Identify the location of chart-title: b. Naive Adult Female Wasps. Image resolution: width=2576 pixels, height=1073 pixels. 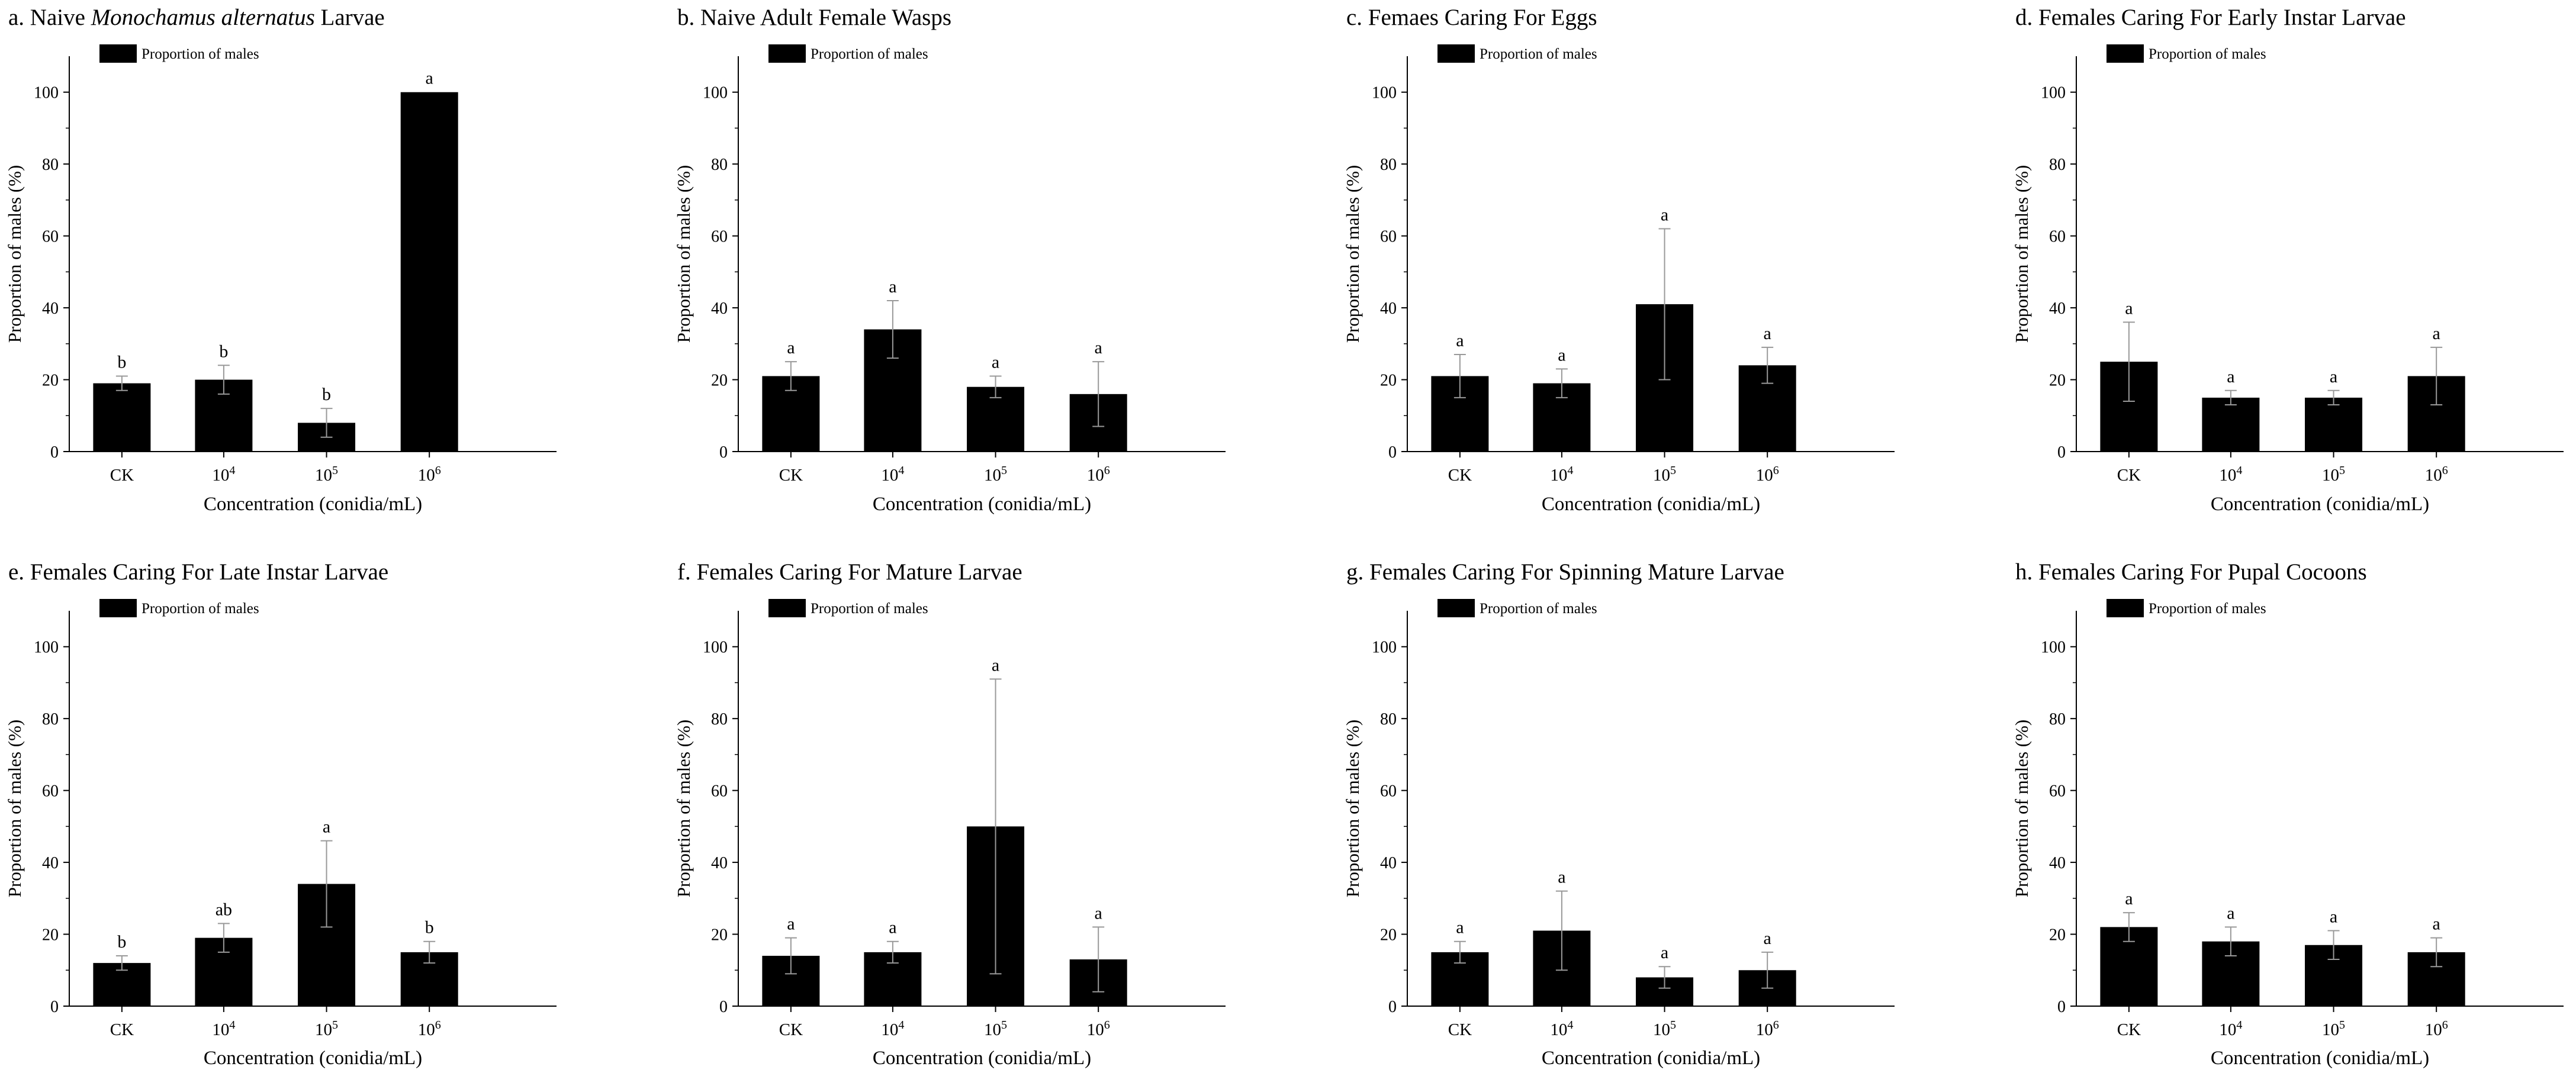
(814, 17).